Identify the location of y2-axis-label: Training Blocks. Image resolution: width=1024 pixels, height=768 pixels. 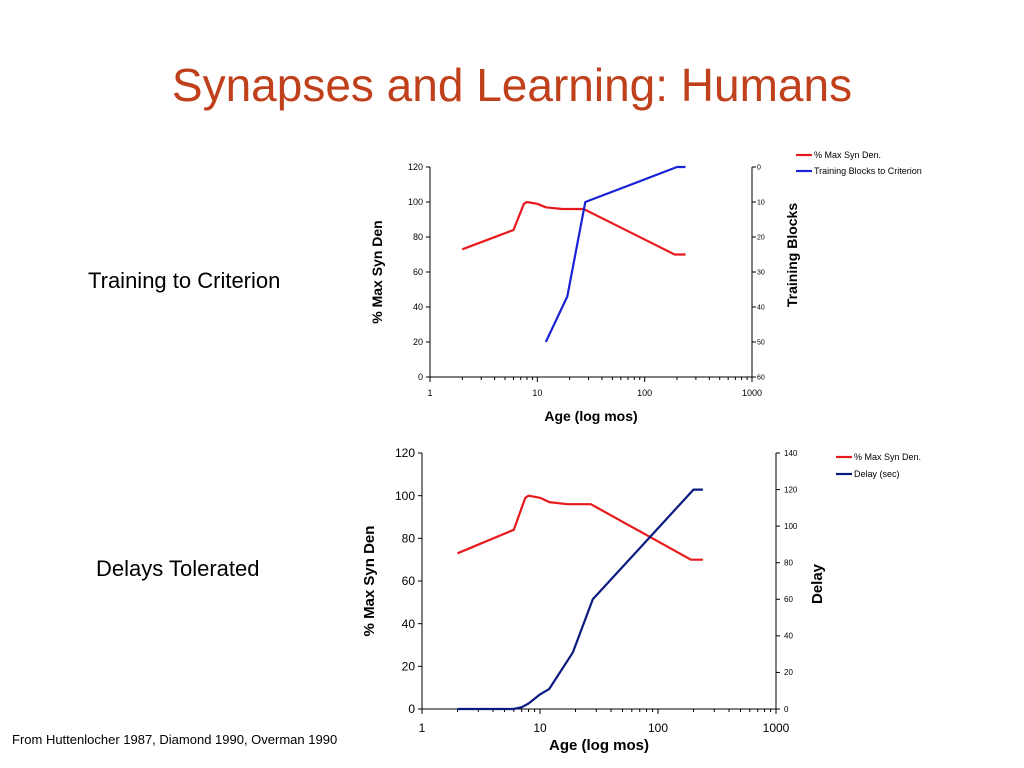
(792, 255).